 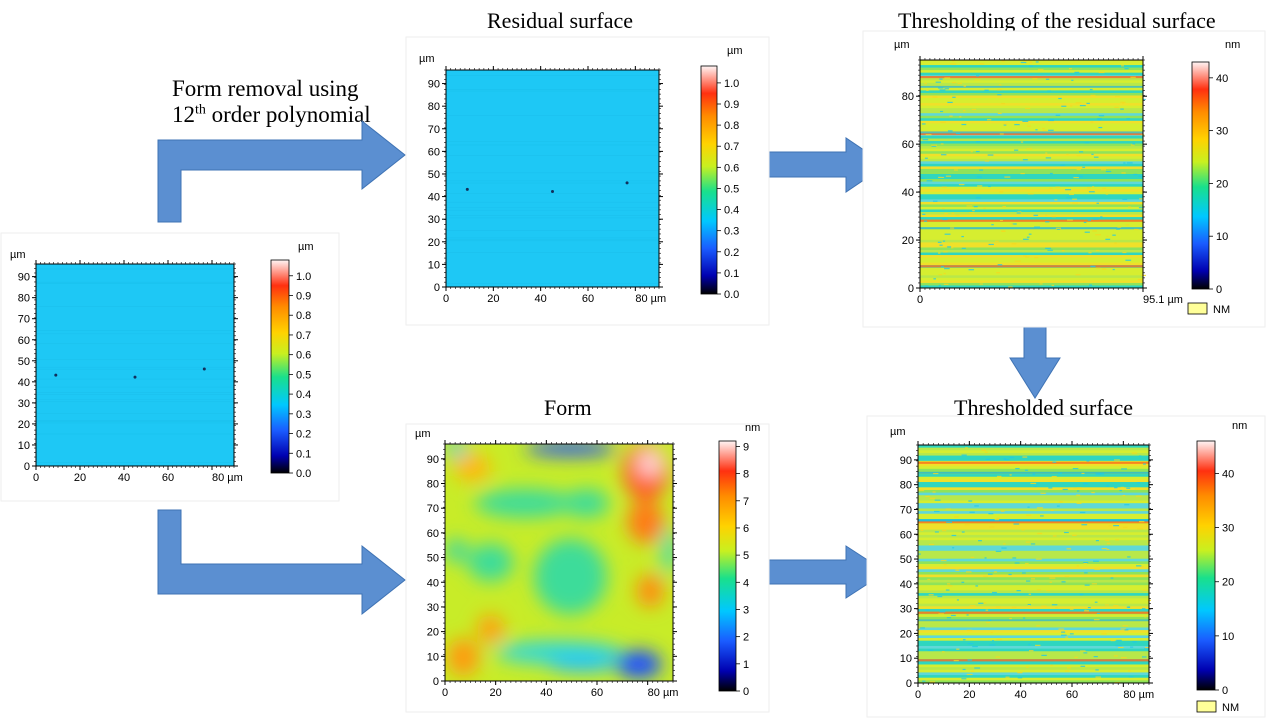 I want to click on title-residual-surface: Residual surface, so click(x=560, y=20).